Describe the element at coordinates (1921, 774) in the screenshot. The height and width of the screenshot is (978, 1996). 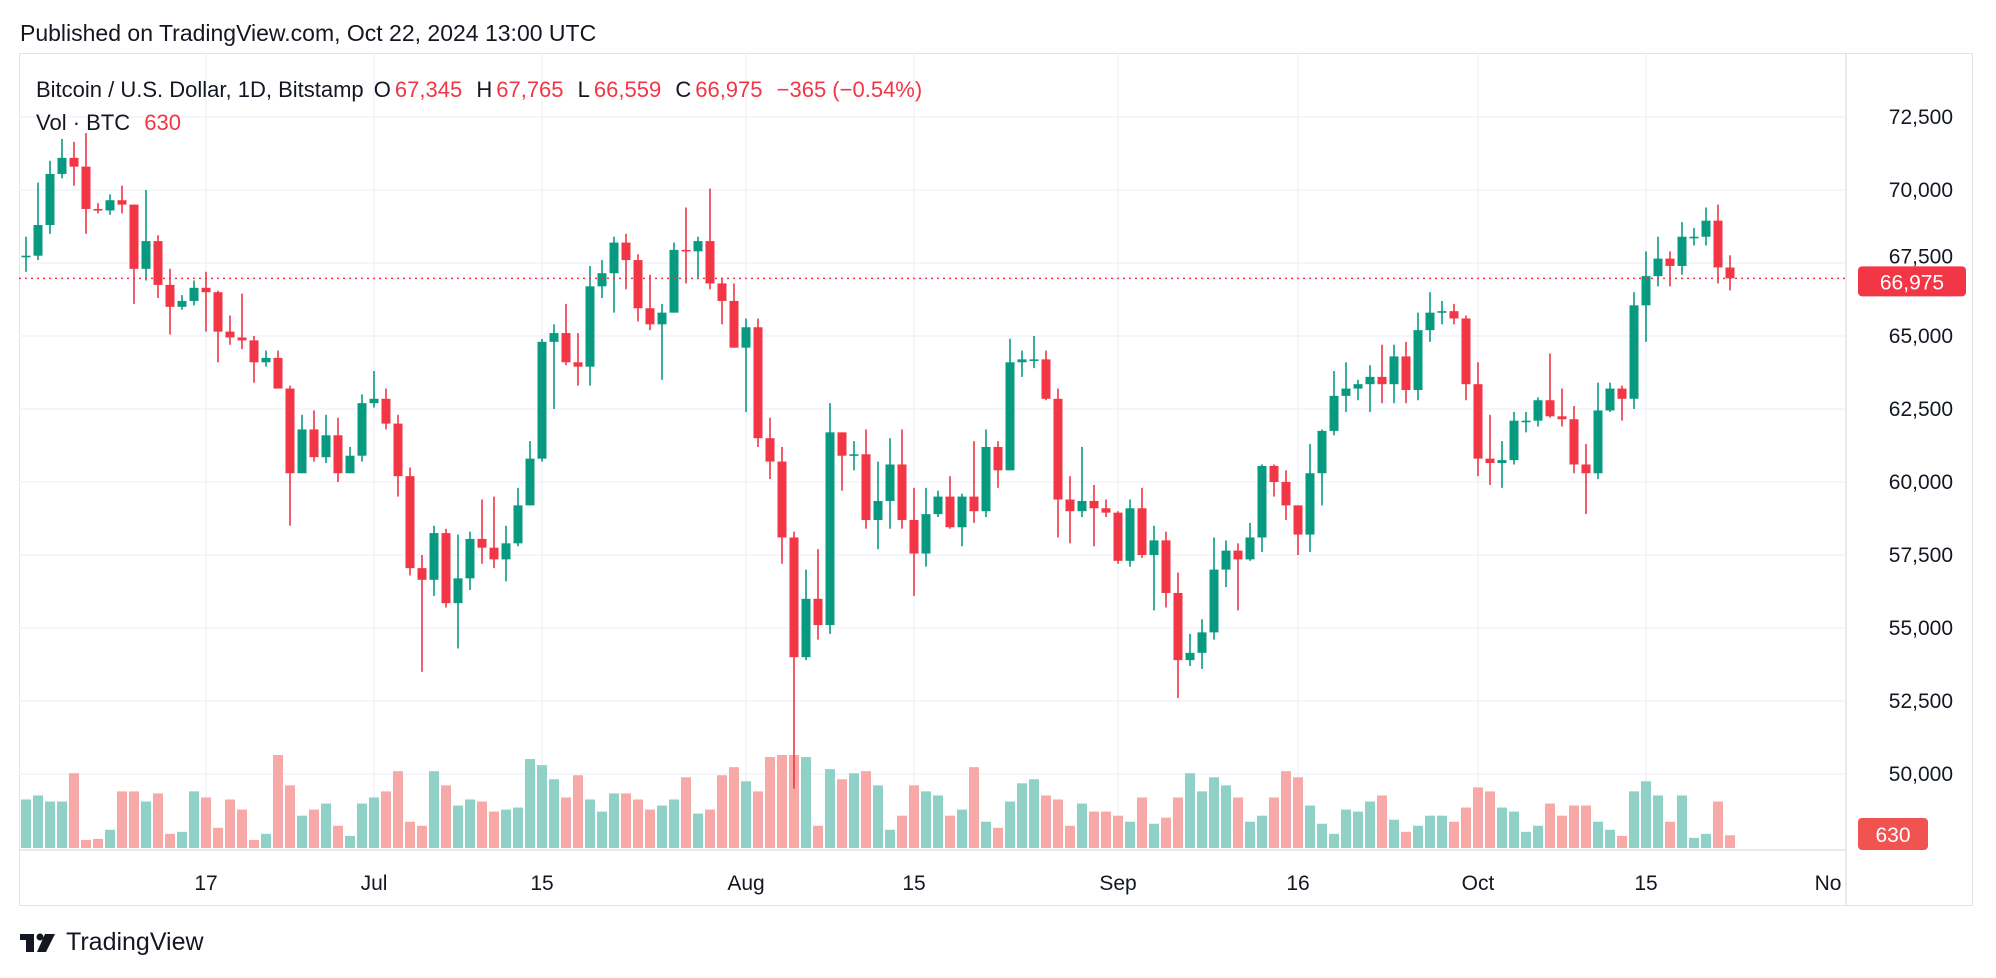
I see `price-tick-label: 50,000` at that location.